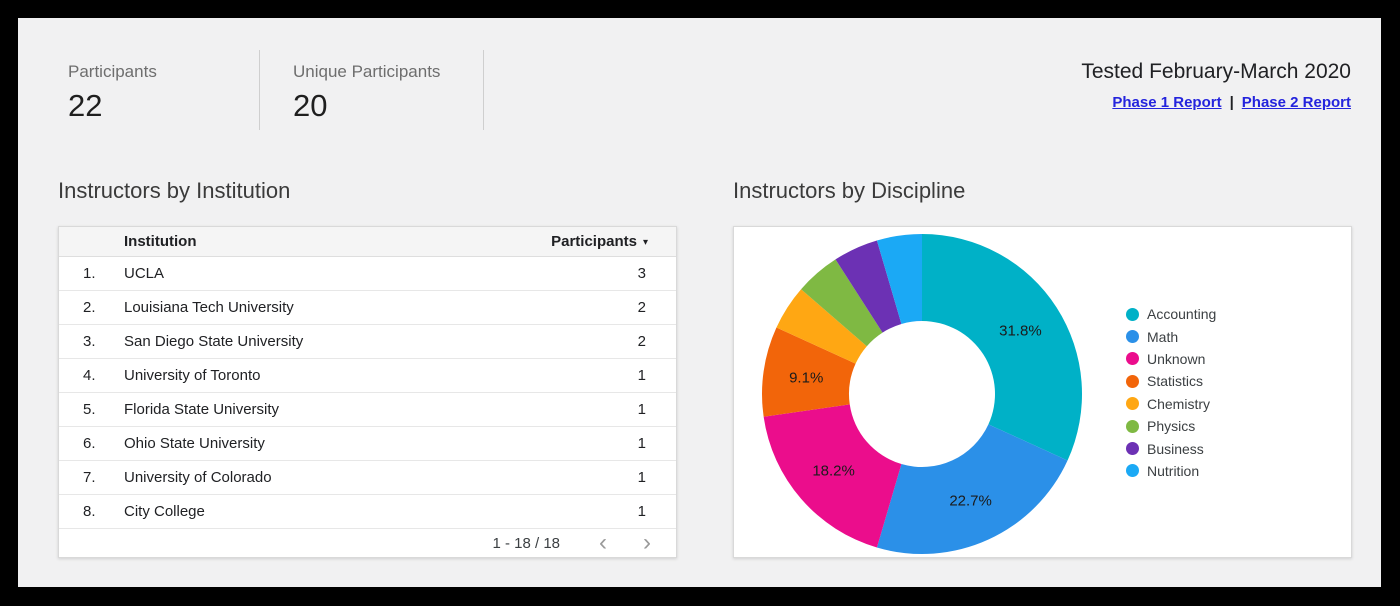 This screenshot has height=606, width=1400. I want to click on column-header-participants: Participants ▾, so click(599, 241).